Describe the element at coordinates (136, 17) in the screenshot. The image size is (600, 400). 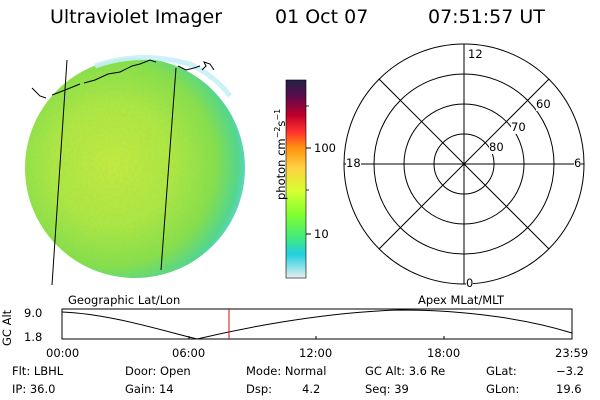
I see `instrument-title: Ultraviolet Imager` at that location.